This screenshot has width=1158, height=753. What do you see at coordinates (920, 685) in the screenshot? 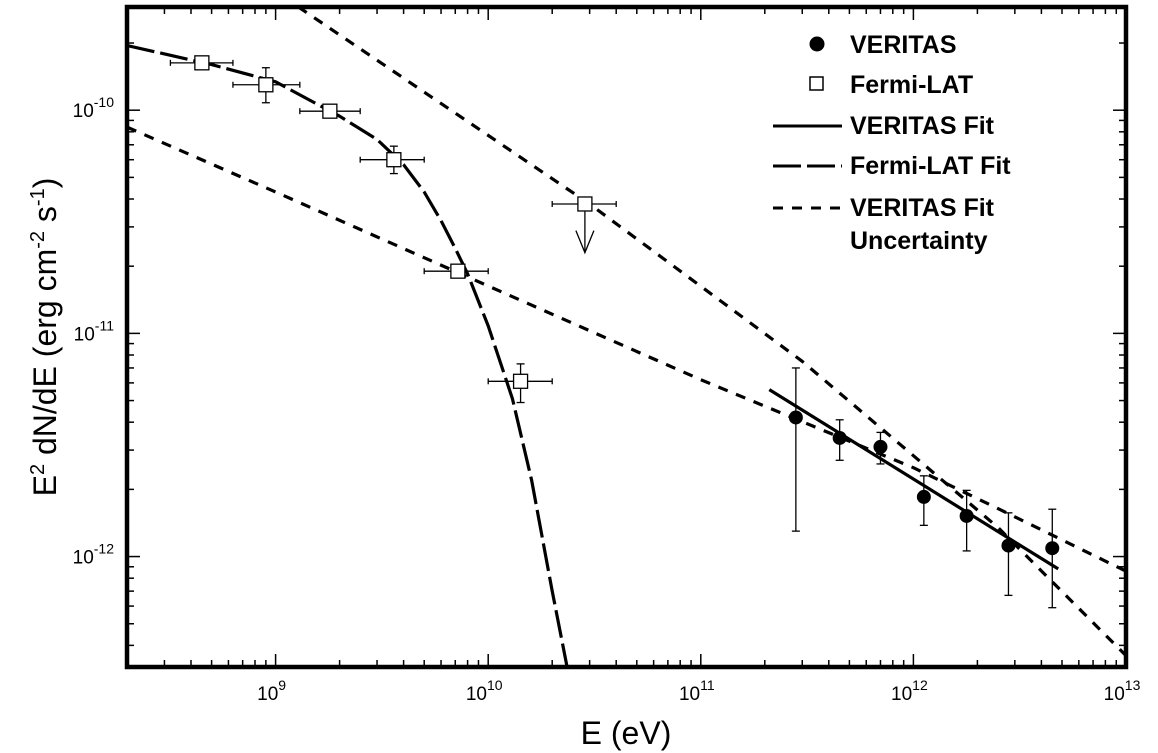
I see `x-tick-label-exponent: 12` at bounding box center [920, 685].